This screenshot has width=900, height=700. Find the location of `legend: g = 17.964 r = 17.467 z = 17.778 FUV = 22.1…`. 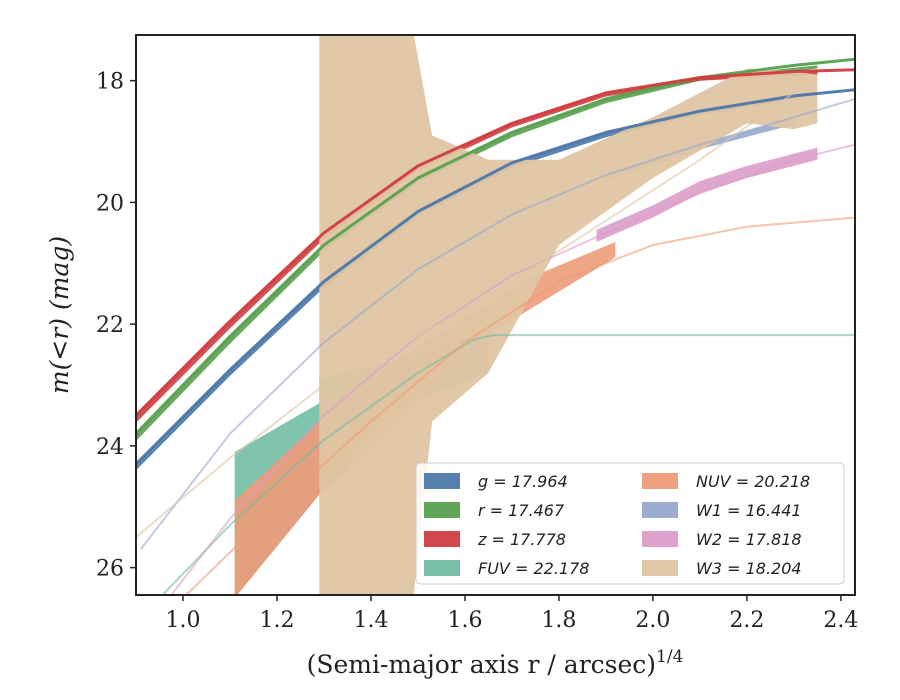

legend: g = 17.964 r = 17.467 z = 17.778 FUV = 22.1… is located at coordinates (630, 523).